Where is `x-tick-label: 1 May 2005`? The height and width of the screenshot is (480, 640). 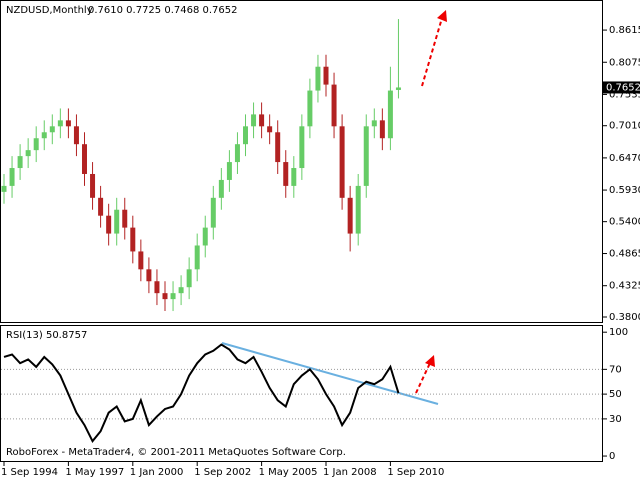
x-tick-label: 1 May 2005 is located at coordinates (288, 472).